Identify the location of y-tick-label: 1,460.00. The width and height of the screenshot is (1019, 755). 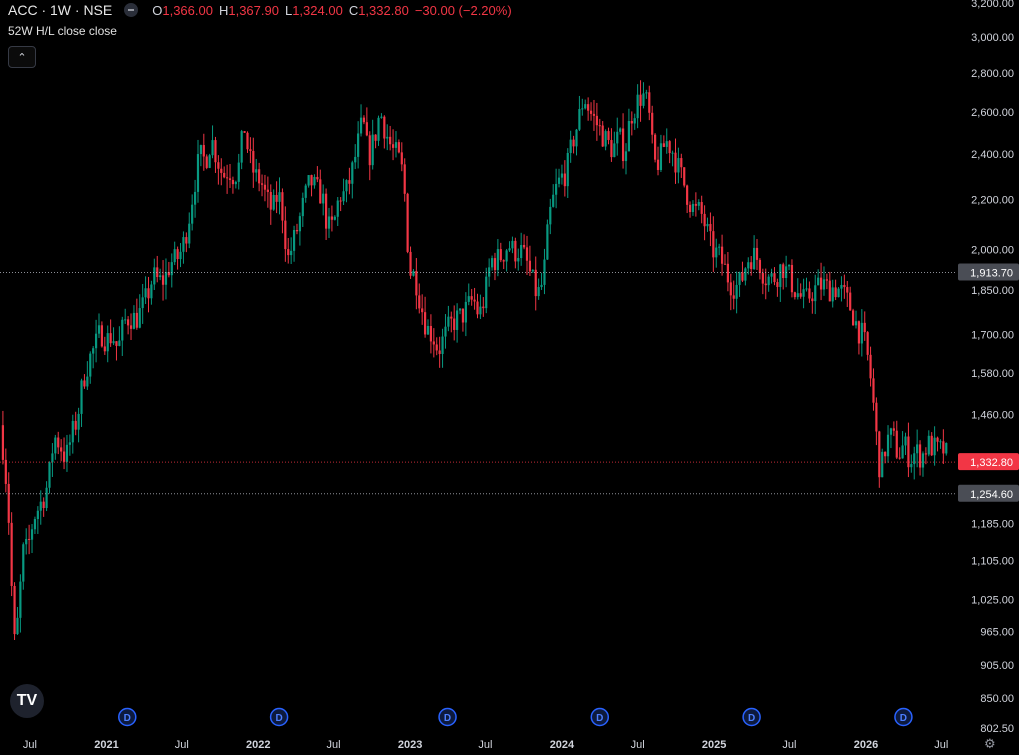
(992, 415).